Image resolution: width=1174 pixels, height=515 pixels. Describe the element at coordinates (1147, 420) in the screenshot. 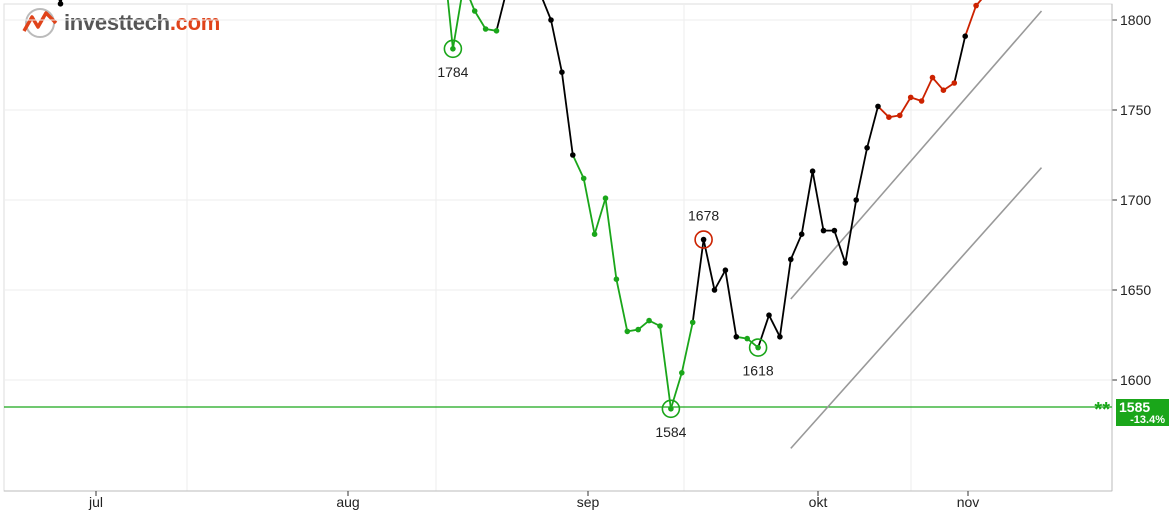

I see `level-change: -13.4%` at that location.